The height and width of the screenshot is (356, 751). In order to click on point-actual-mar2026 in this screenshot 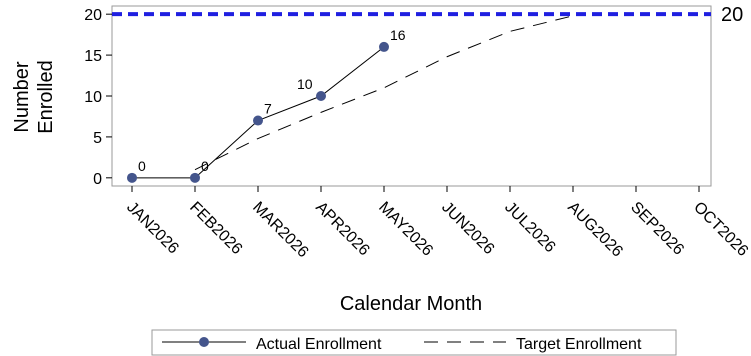, I will do `click(258, 120)`.